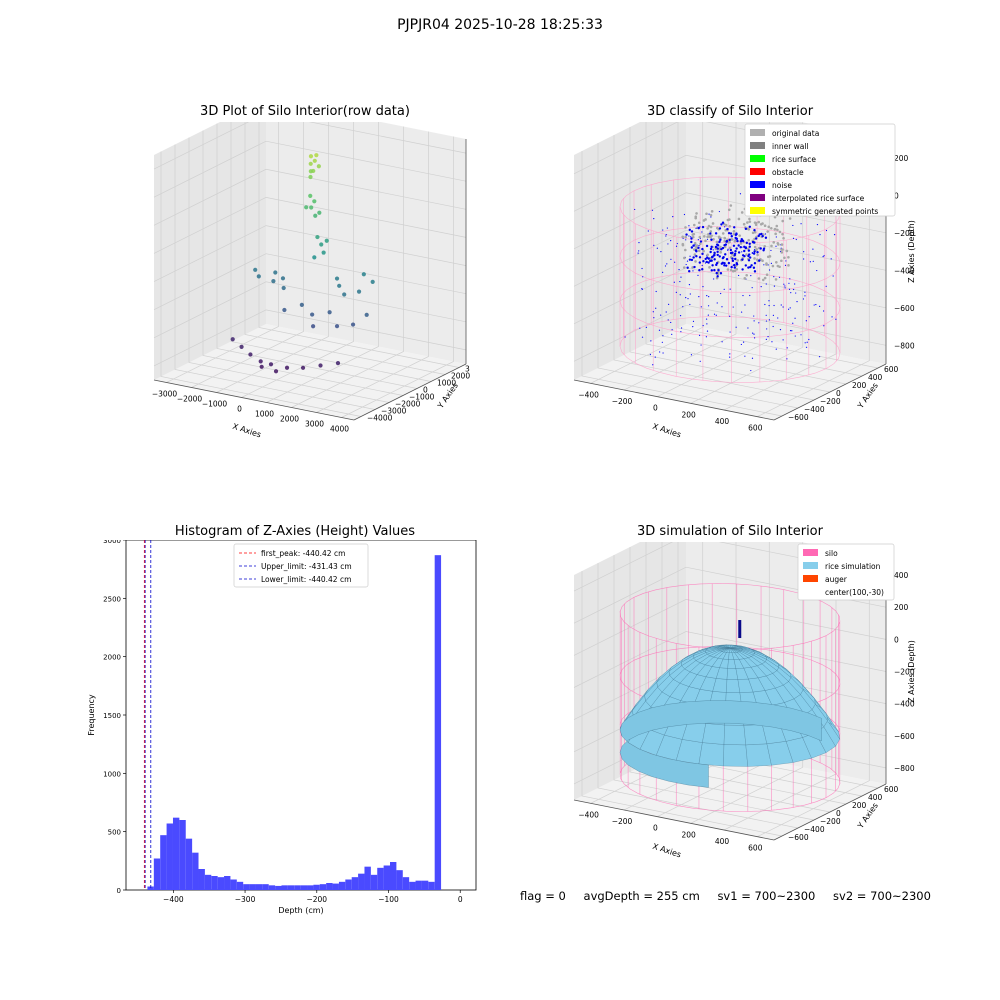 This screenshot has width=1000, height=1000. Describe the element at coordinates (831, 553) in the screenshot. I see `legend-label: silo` at that location.